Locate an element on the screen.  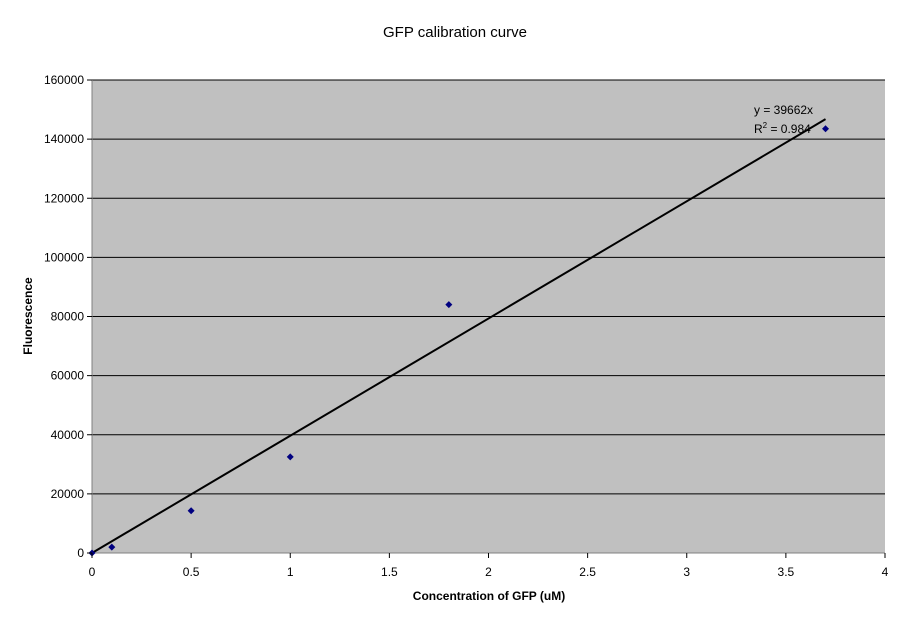
x-tick-label: 1.5 is located at coordinates (389, 572).